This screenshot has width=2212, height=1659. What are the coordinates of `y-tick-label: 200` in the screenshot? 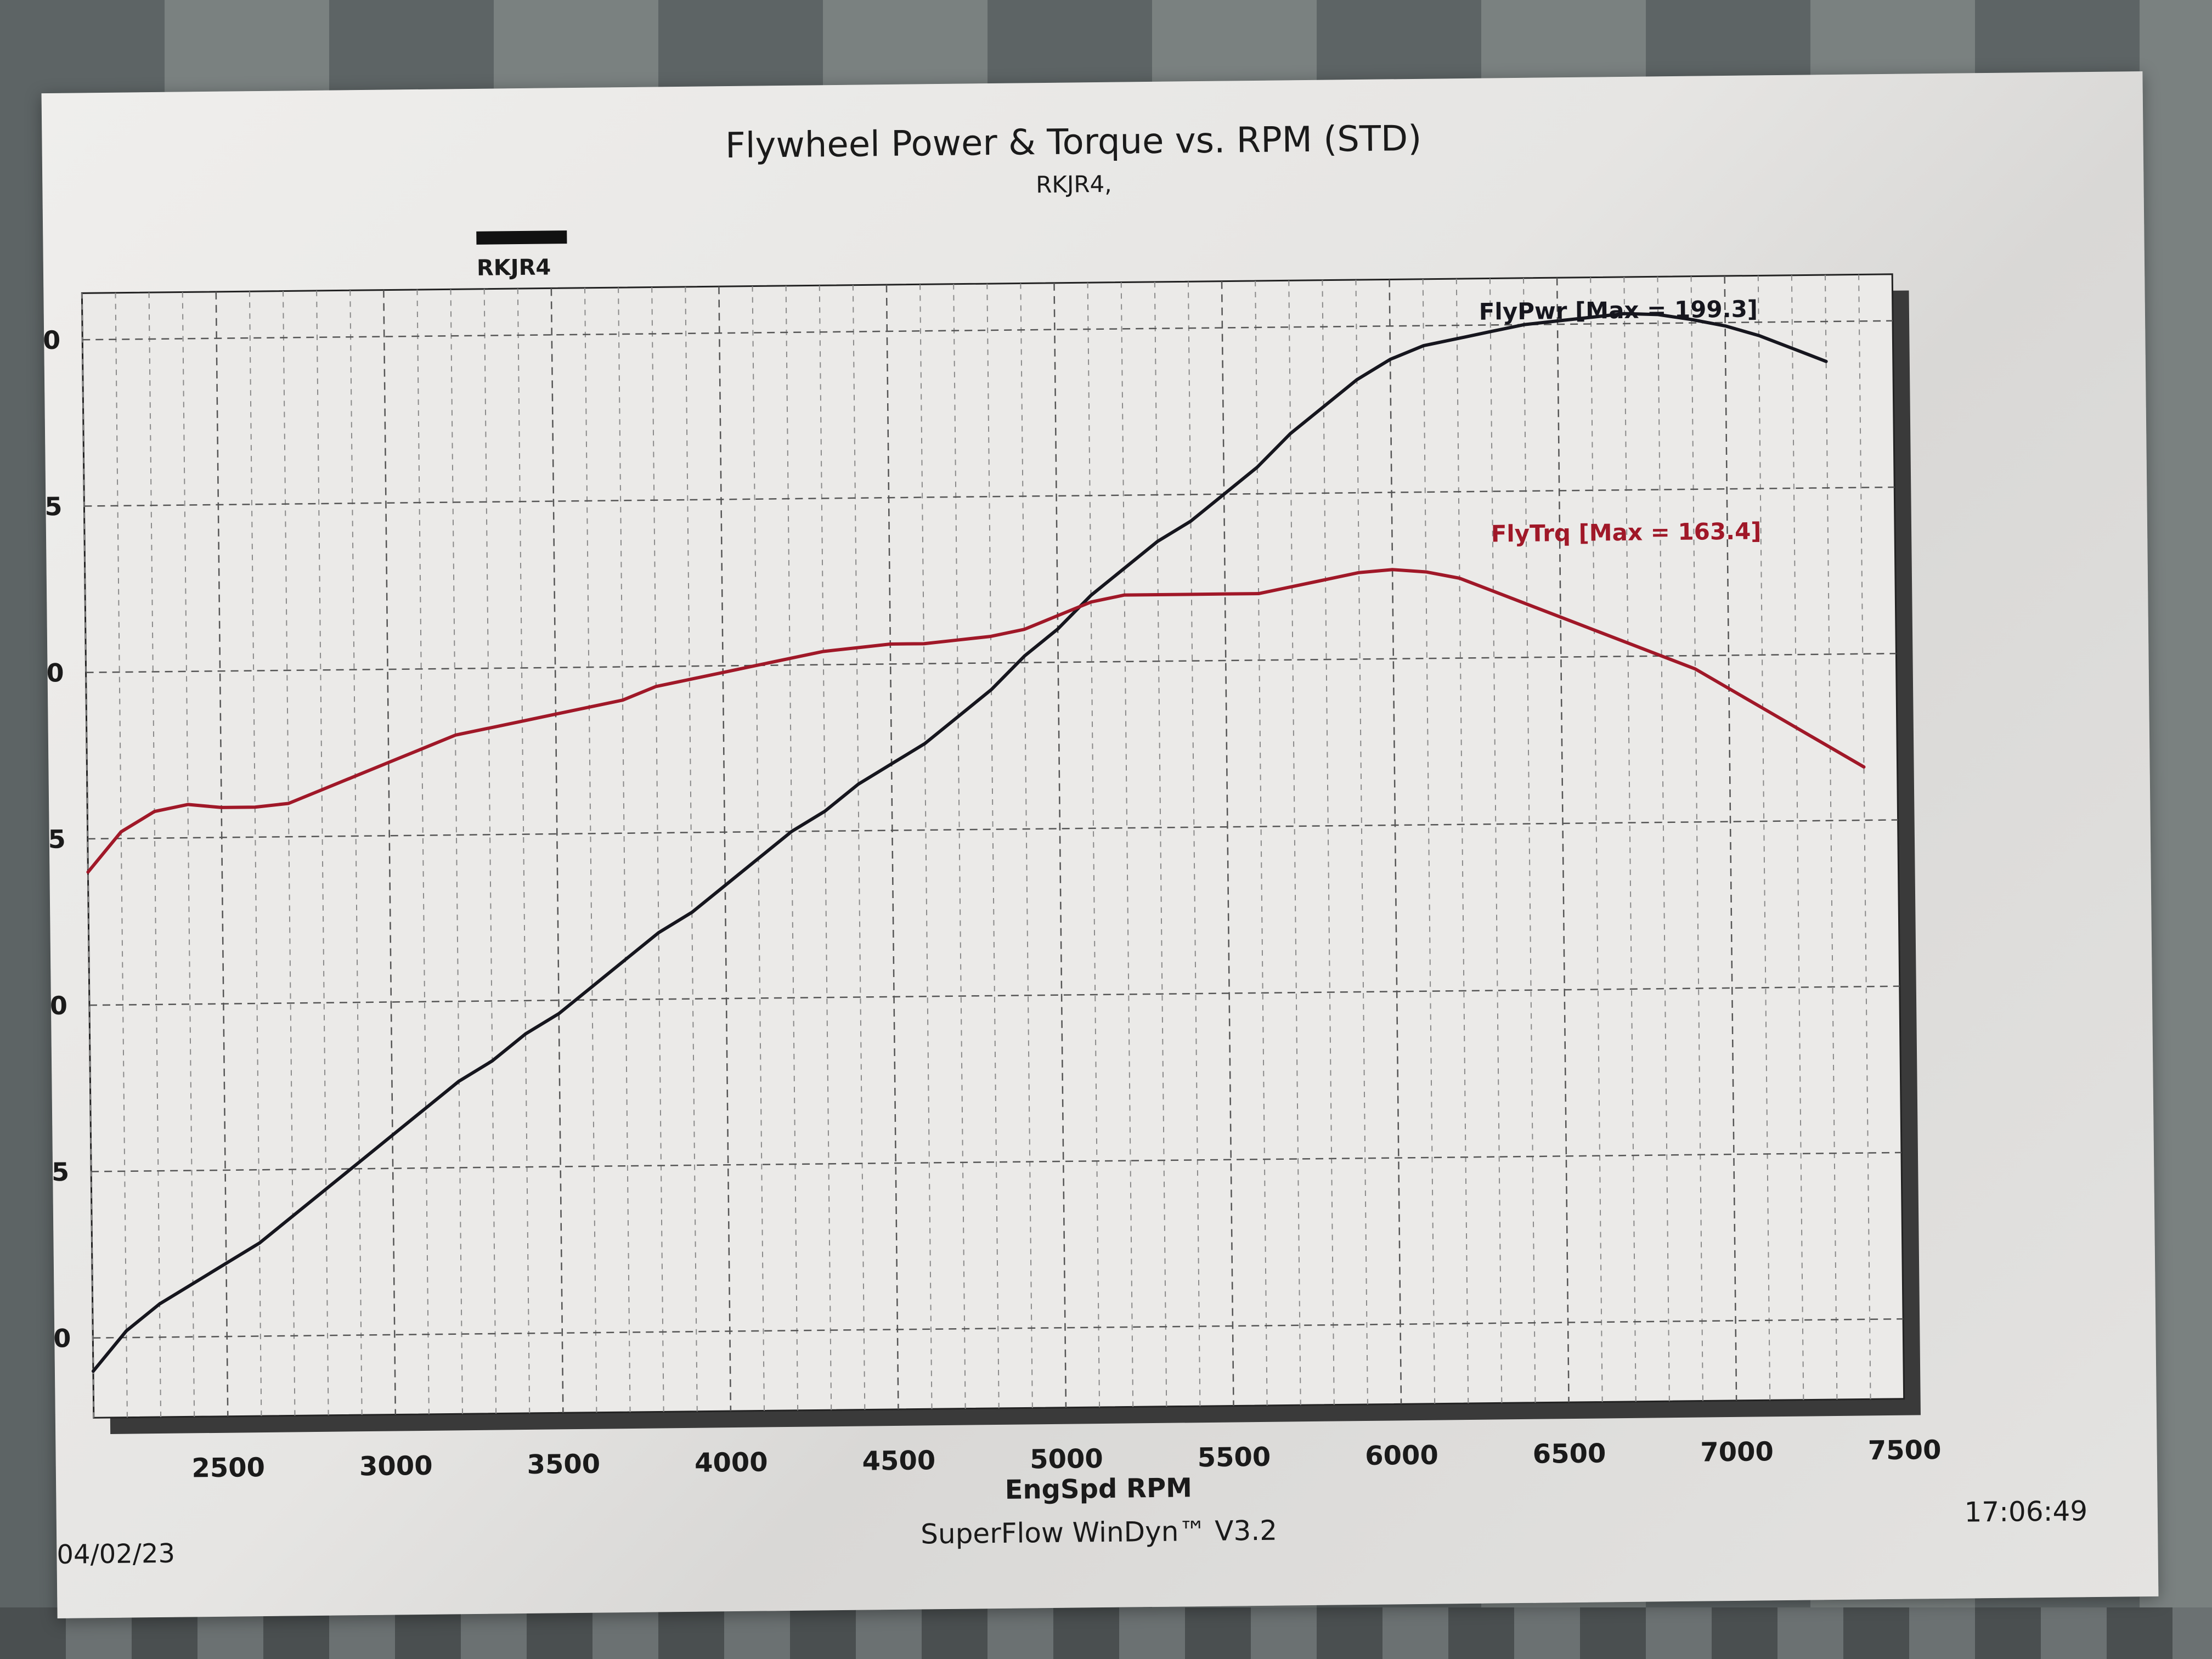 It's located at (52, 340).